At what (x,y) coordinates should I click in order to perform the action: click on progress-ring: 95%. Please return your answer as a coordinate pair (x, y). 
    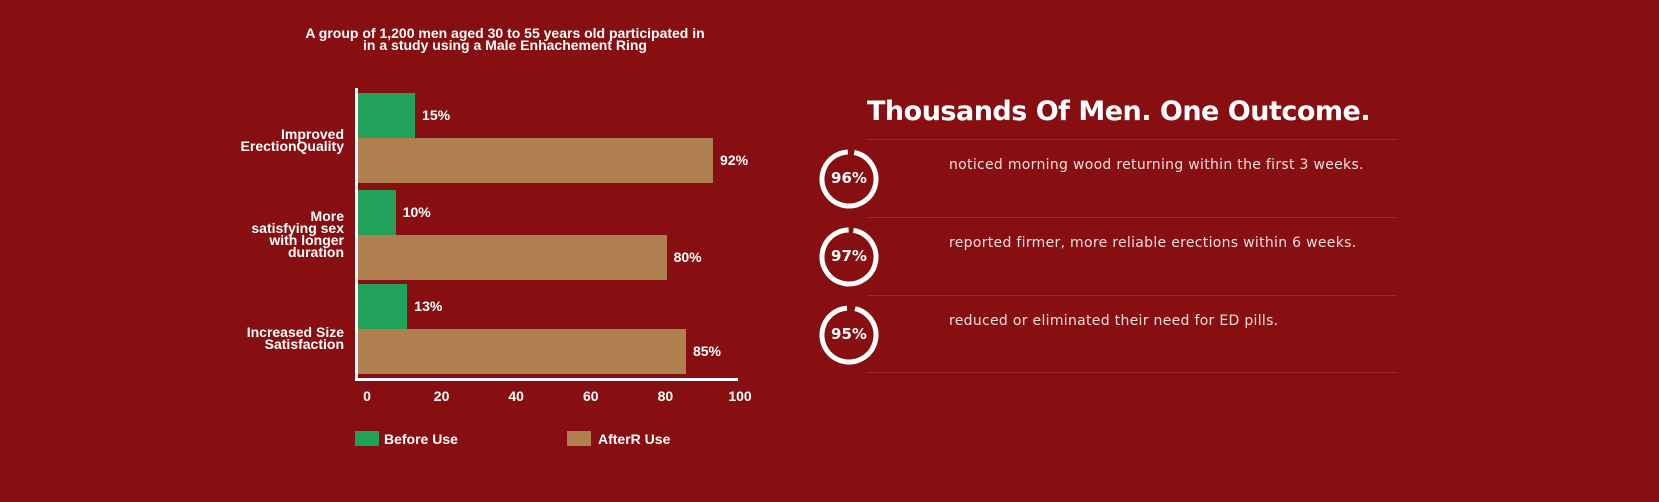
    Looking at the image, I should click on (849, 335).